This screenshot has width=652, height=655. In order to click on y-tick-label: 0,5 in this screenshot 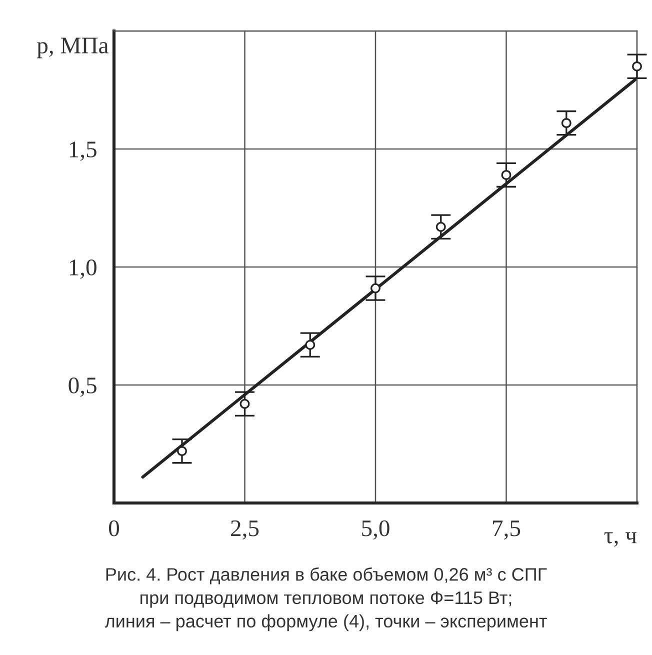, I will do `click(82, 387)`.